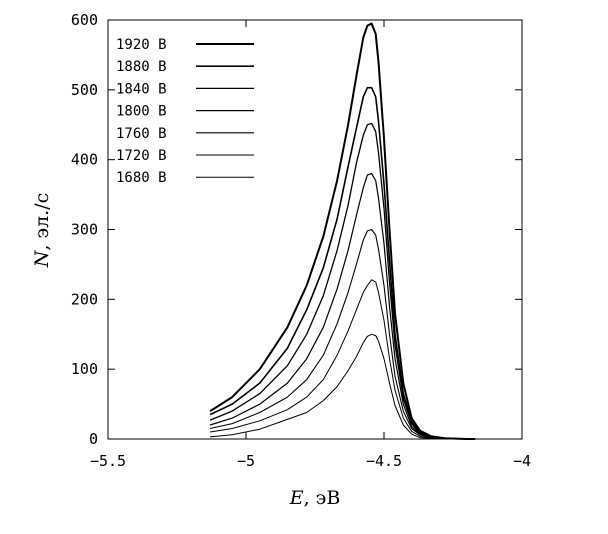 Image resolution: width=608 pixels, height=534 pixels. I want to click on legend-label: 1800 В, so click(141, 112).